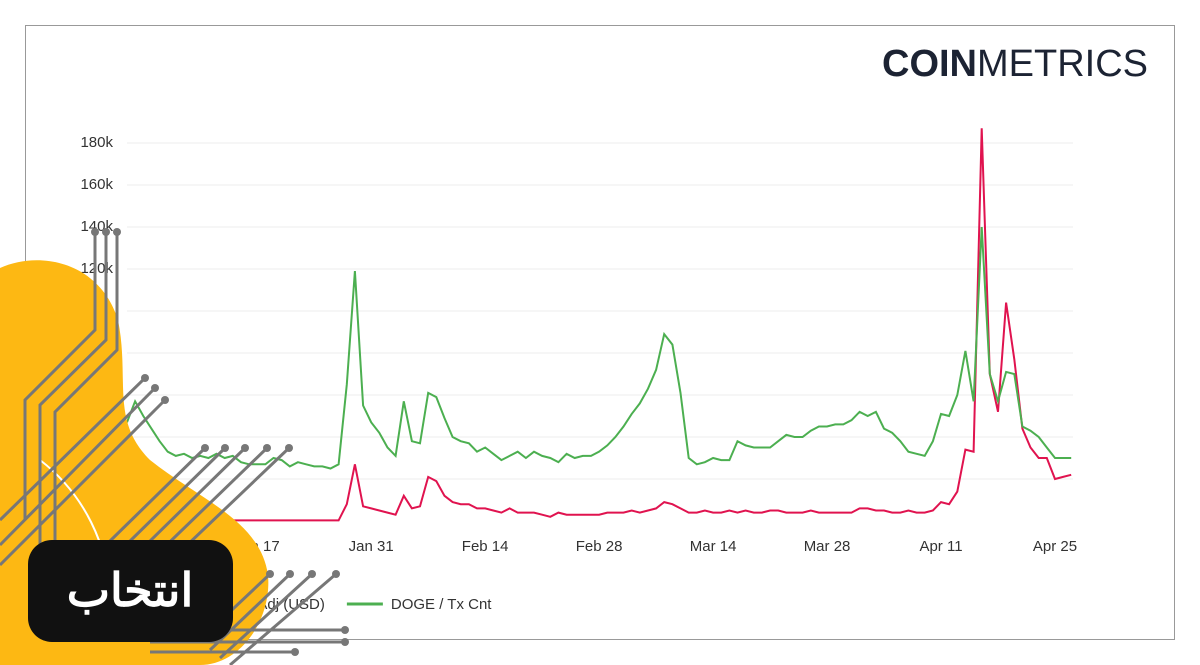  Describe the element at coordinates (96, 268) in the screenshot. I see `y-tick-label: 120k` at that location.